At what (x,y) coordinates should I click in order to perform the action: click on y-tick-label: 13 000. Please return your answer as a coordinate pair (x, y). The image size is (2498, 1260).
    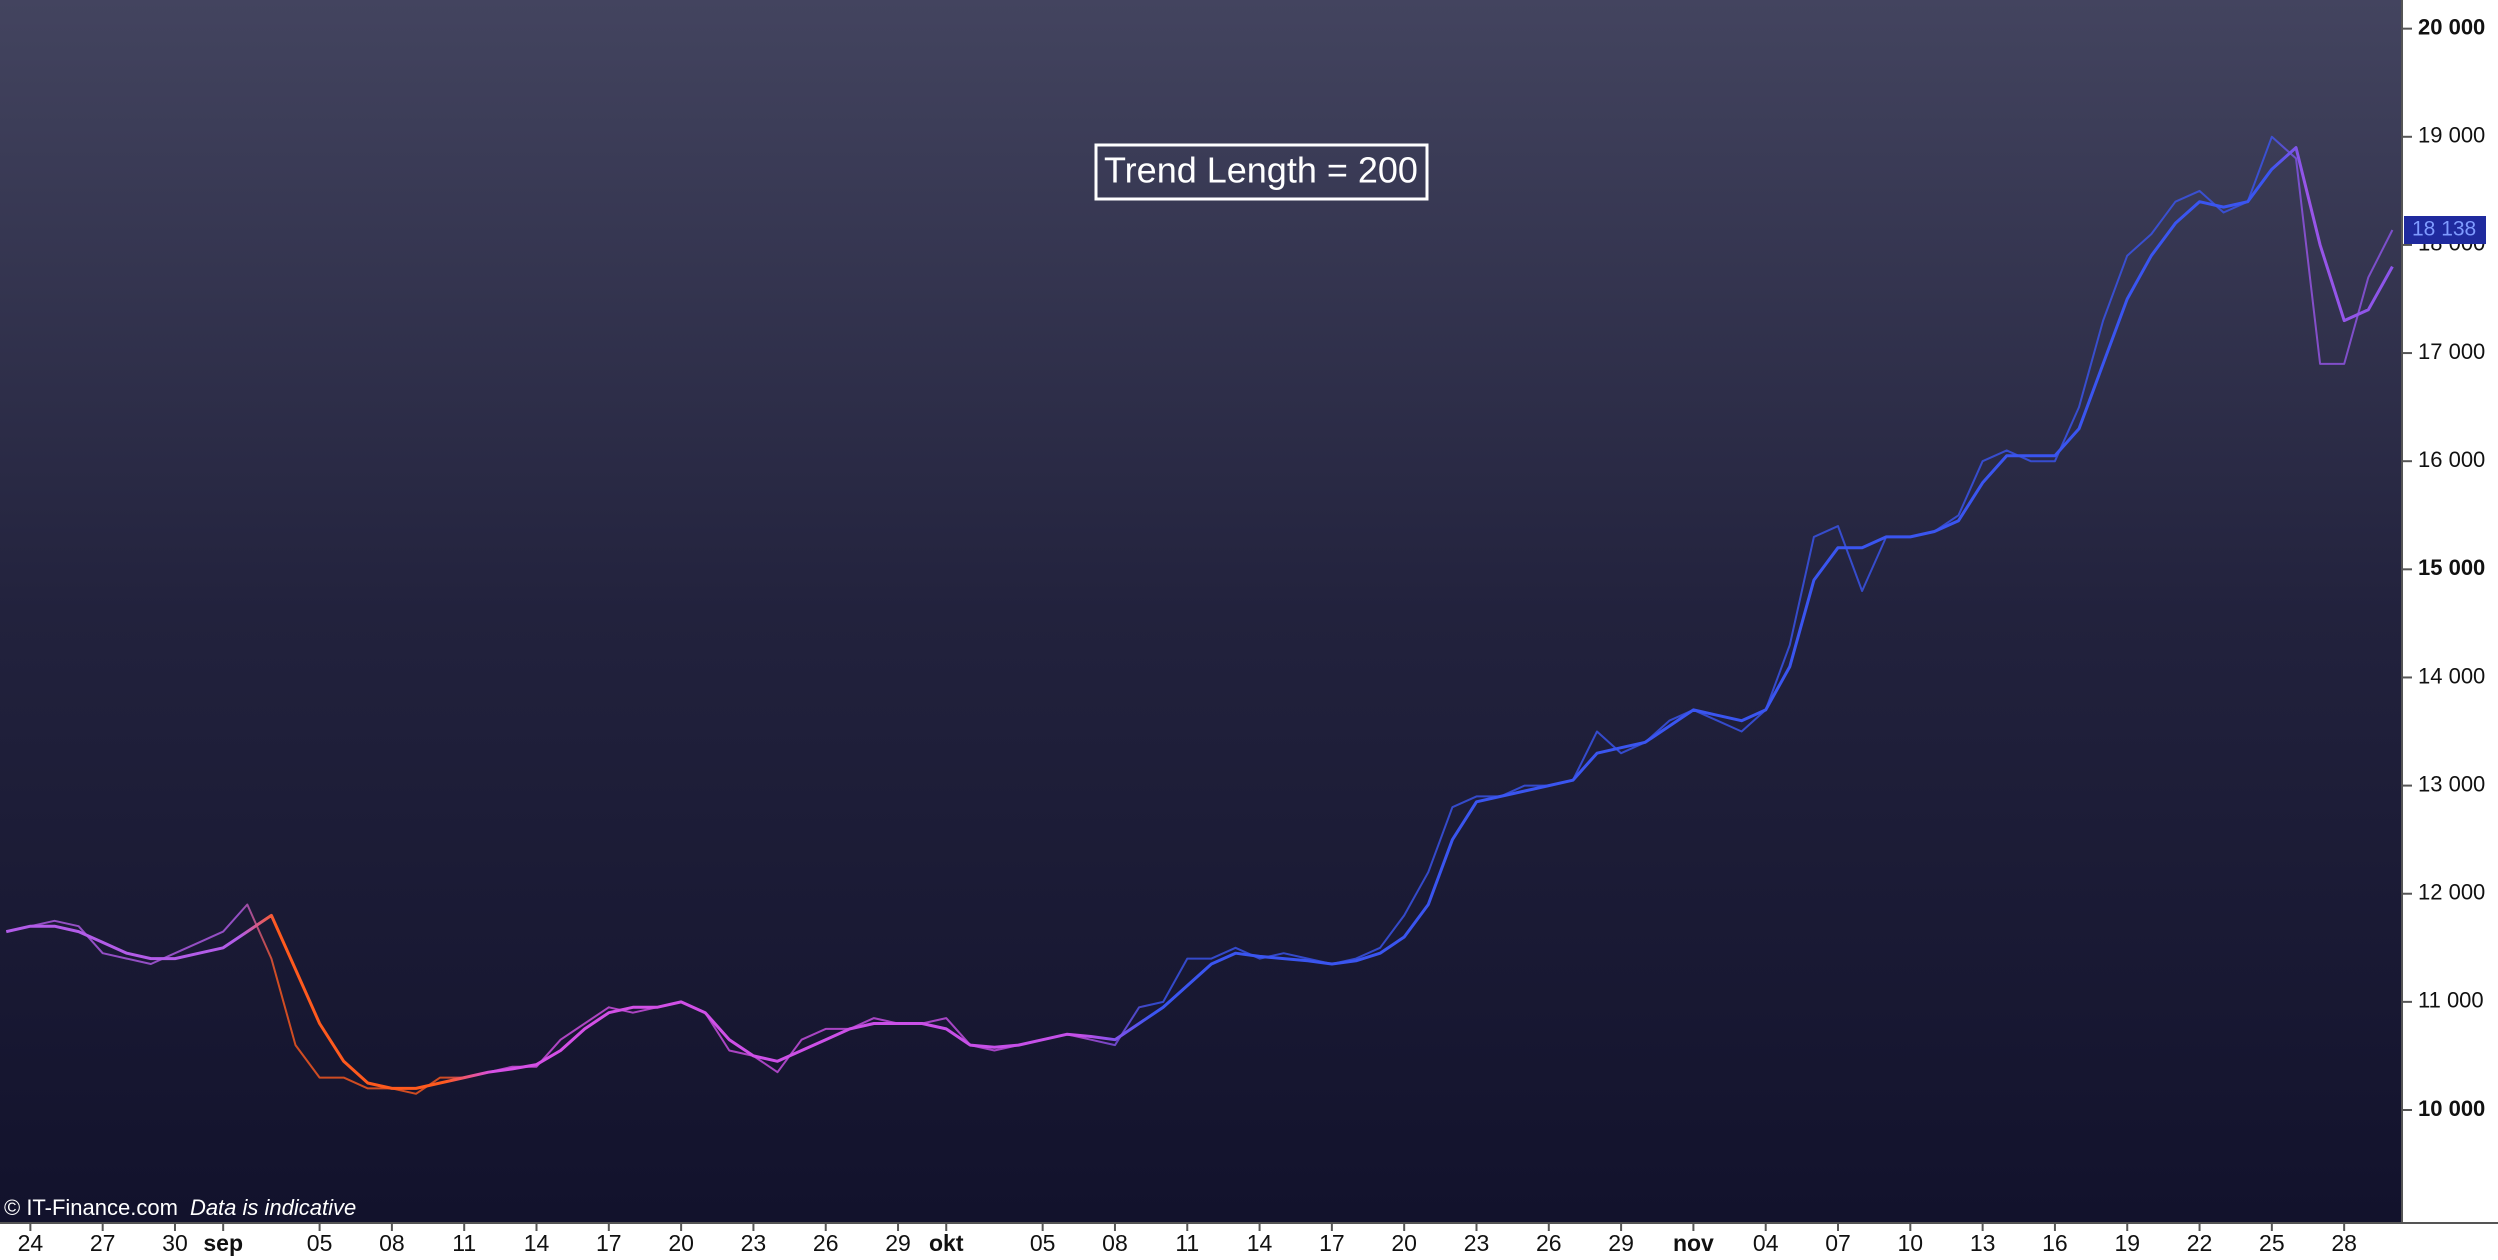
    Looking at the image, I should click on (2451, 783).